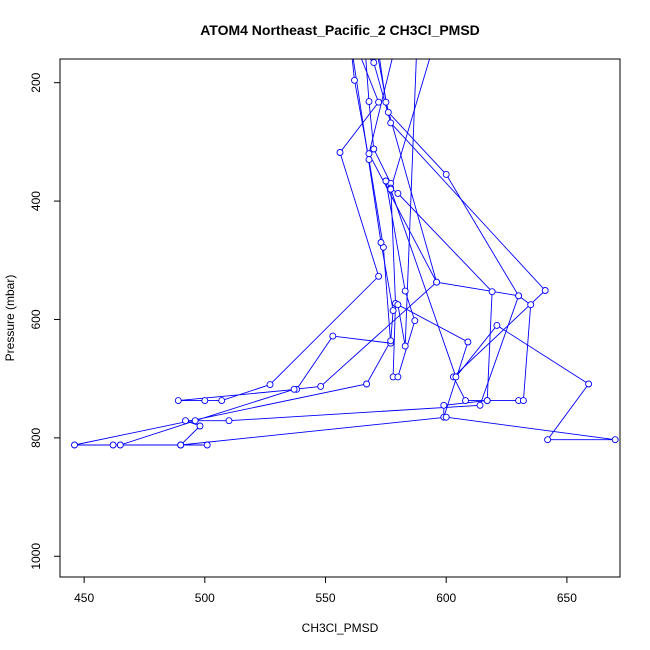  I want to click on y-tick-label: 400, so click(36, 201).